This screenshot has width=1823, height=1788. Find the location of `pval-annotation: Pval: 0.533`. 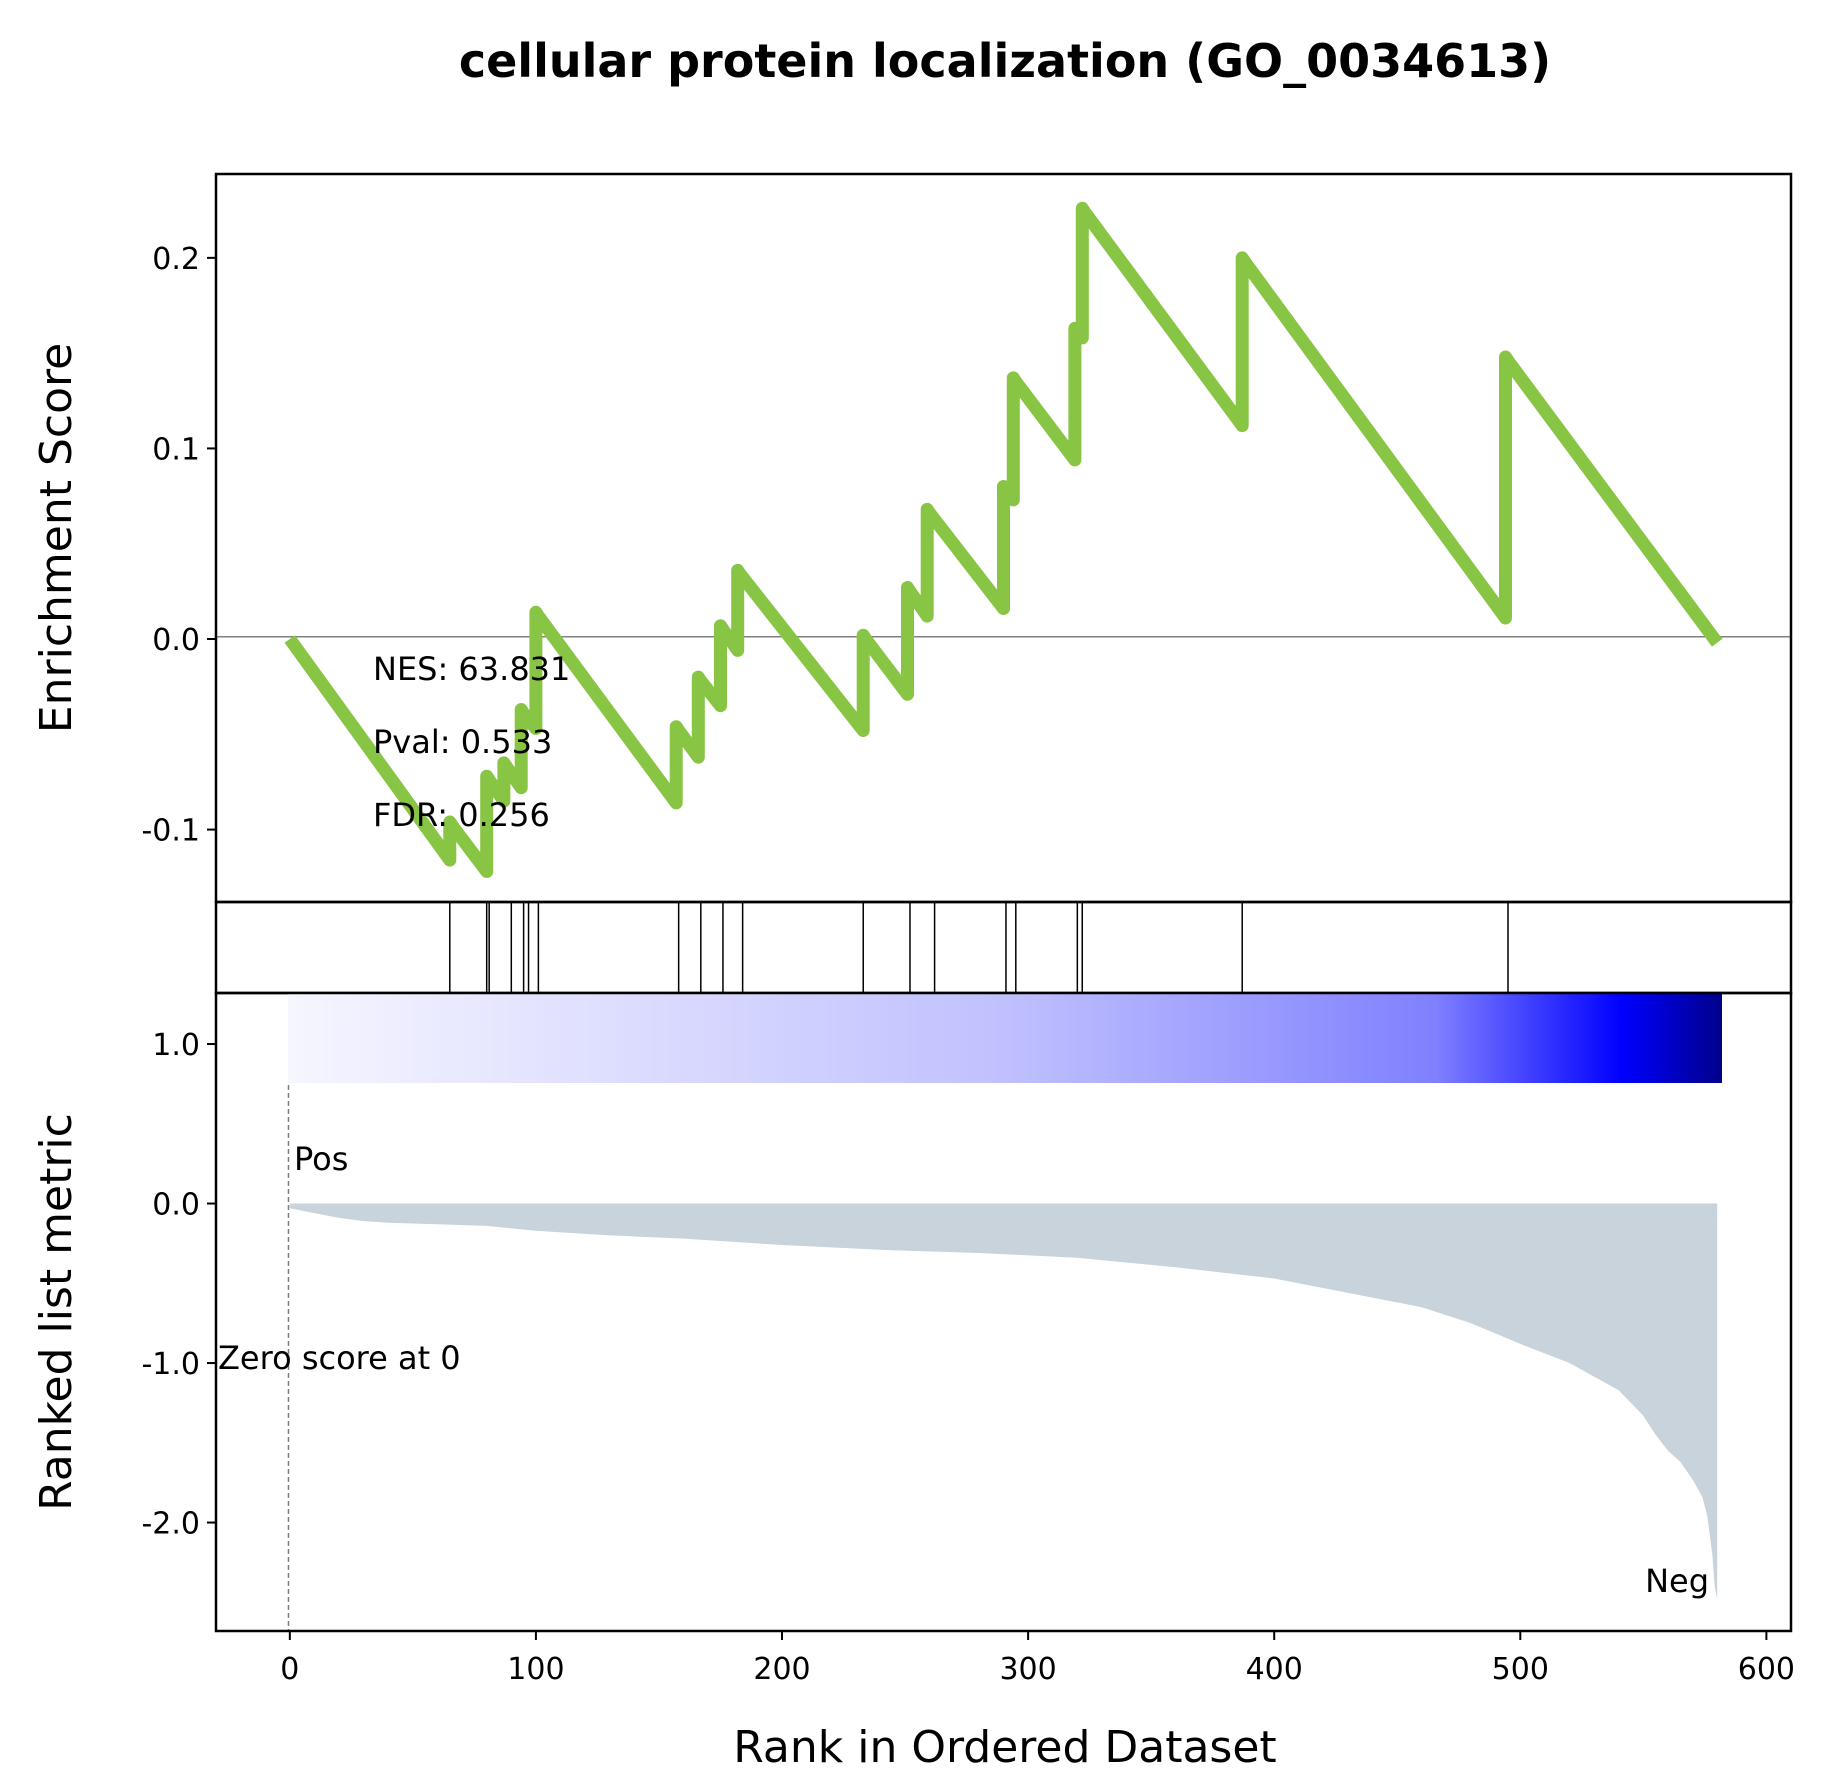

pval-annotation: Pval: 0.533 is located at coordinates (462, 742).